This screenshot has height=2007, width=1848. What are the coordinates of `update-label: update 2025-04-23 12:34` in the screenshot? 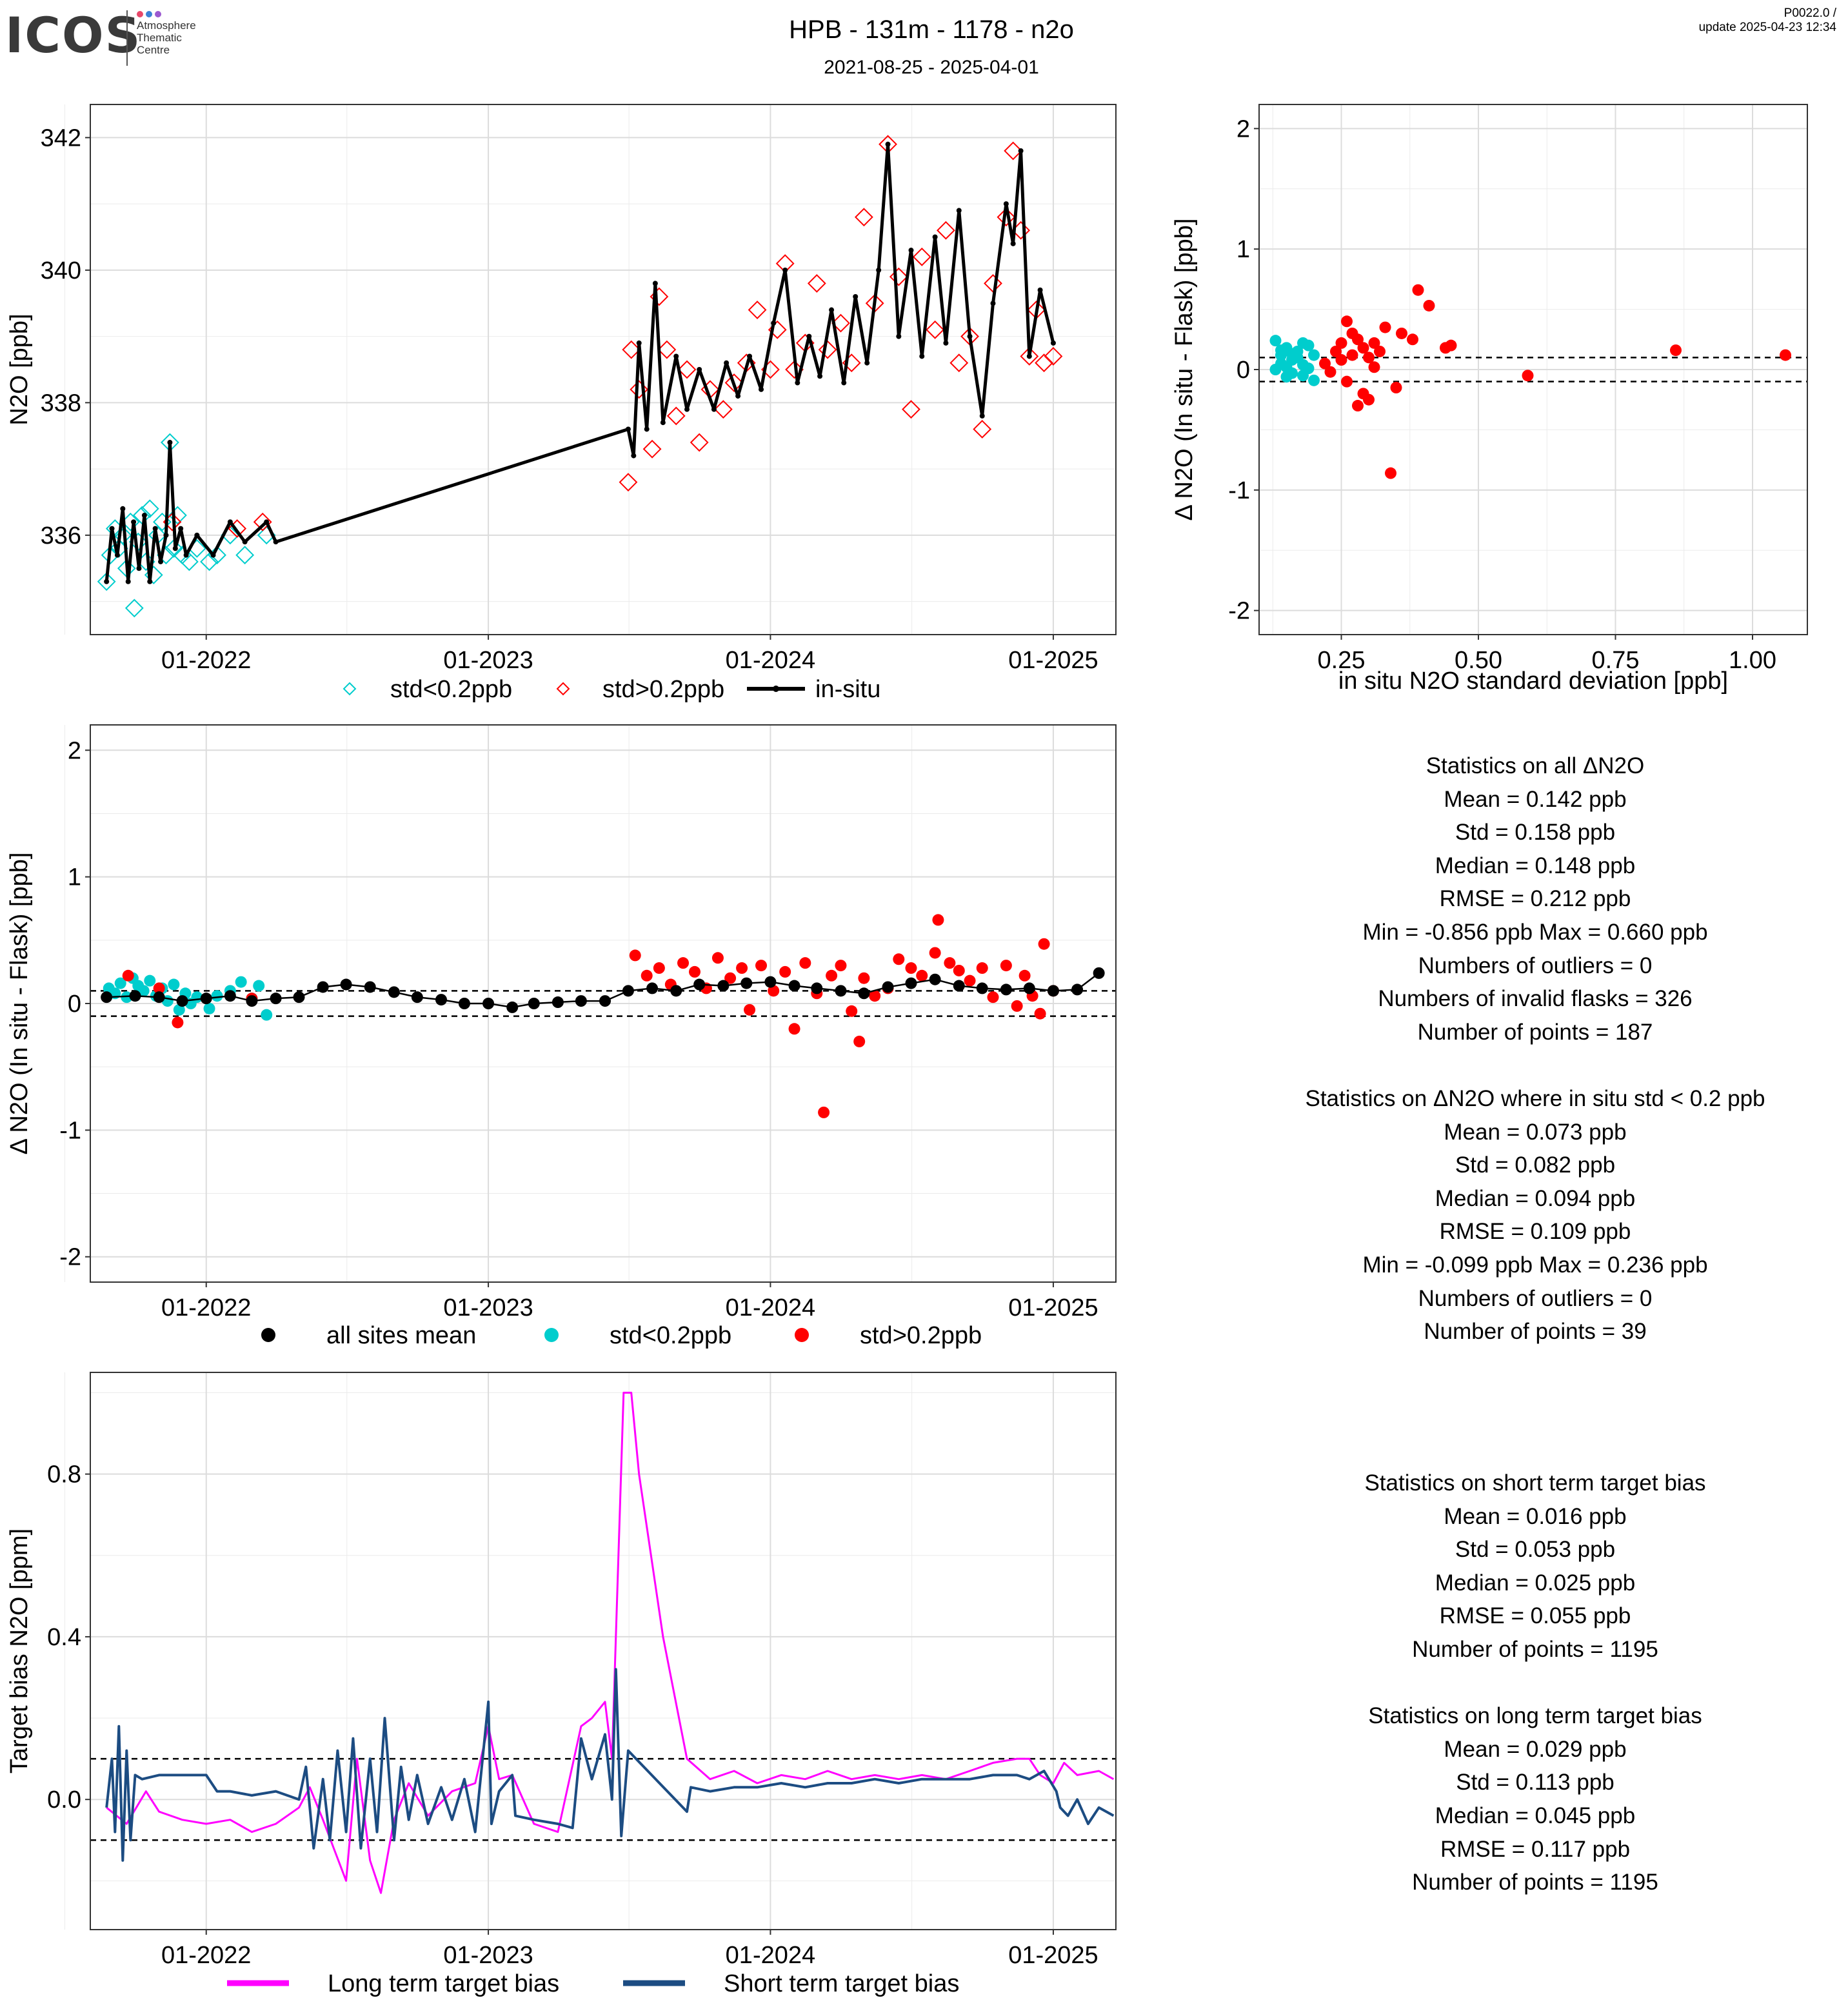 It's located at (1767, 27).